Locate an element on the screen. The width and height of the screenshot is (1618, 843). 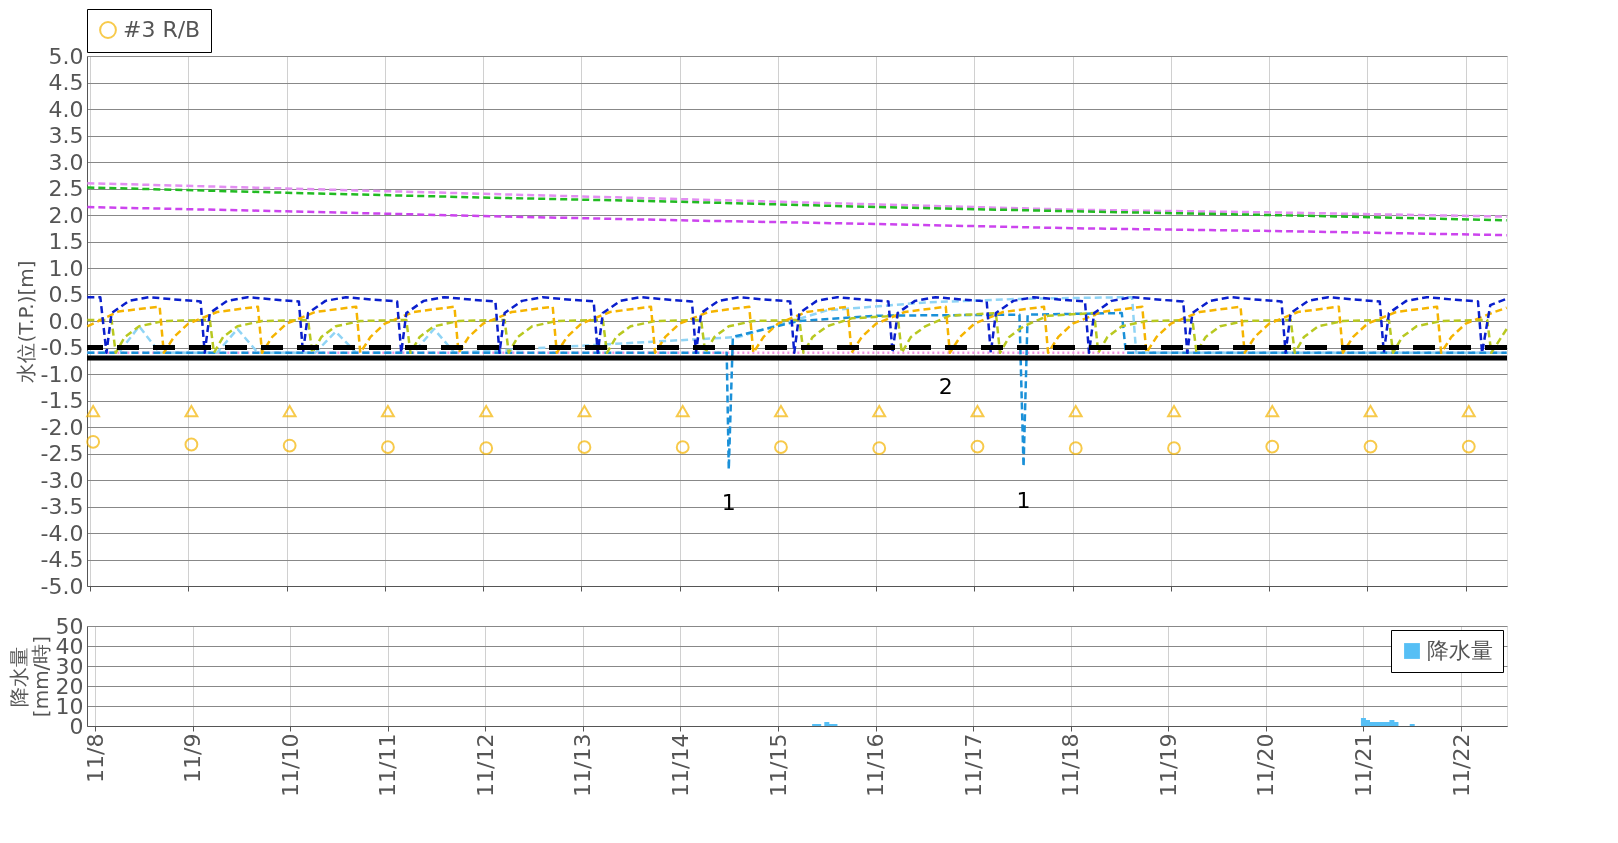
y-tick-label: 2.5 is located at coordinates (66, 188).